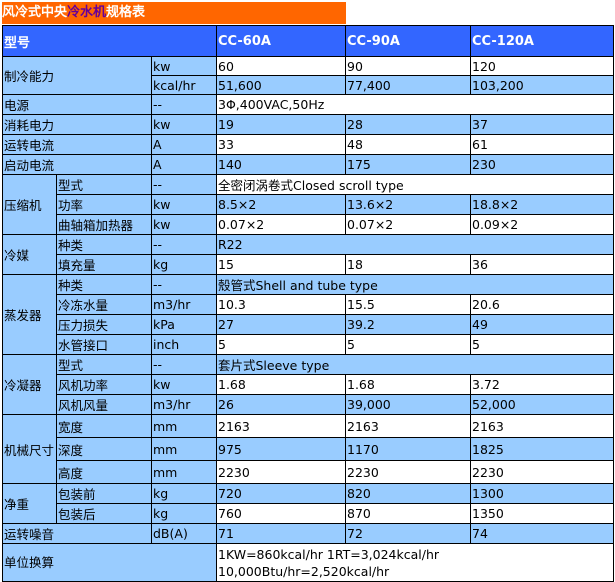 The image size is (615, 582). I want to click on value-cell: 39,000, so click(408, 404).